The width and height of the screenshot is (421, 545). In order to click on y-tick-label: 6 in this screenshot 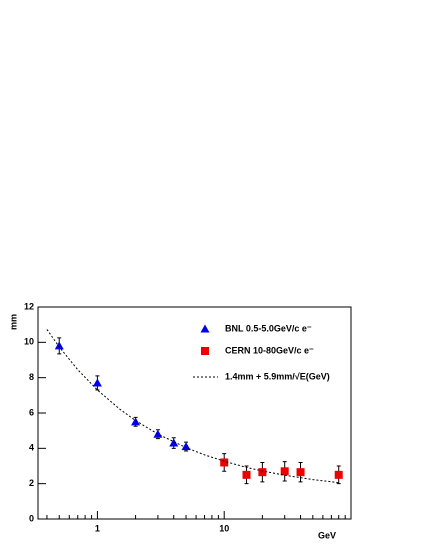, I will do `click(31, 412)`.